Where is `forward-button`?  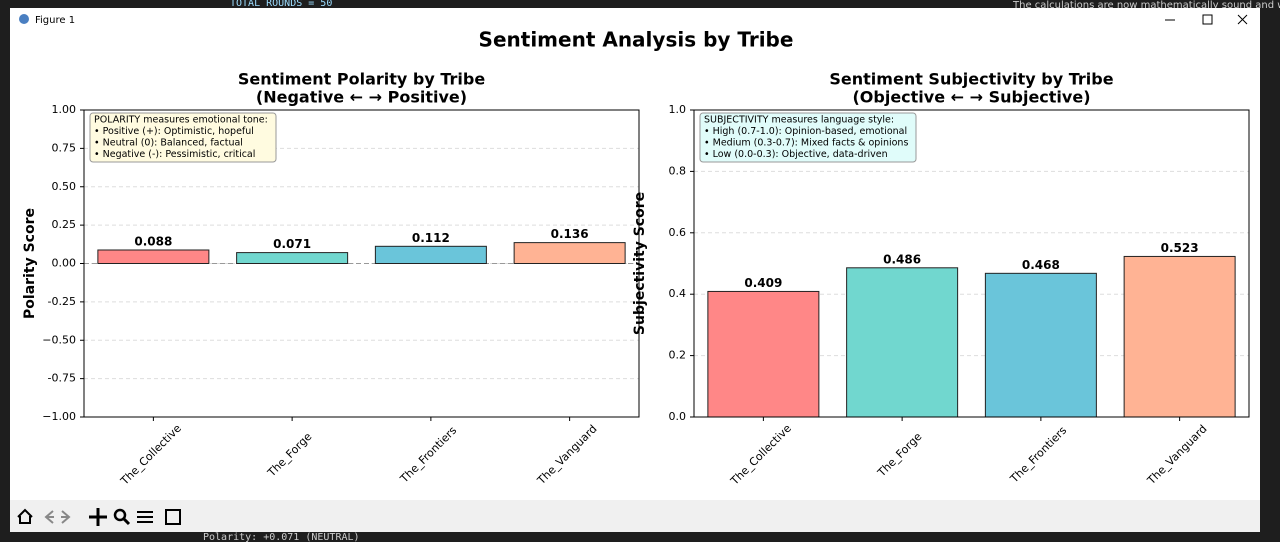 forward-button is located at coordinates (66, 517).